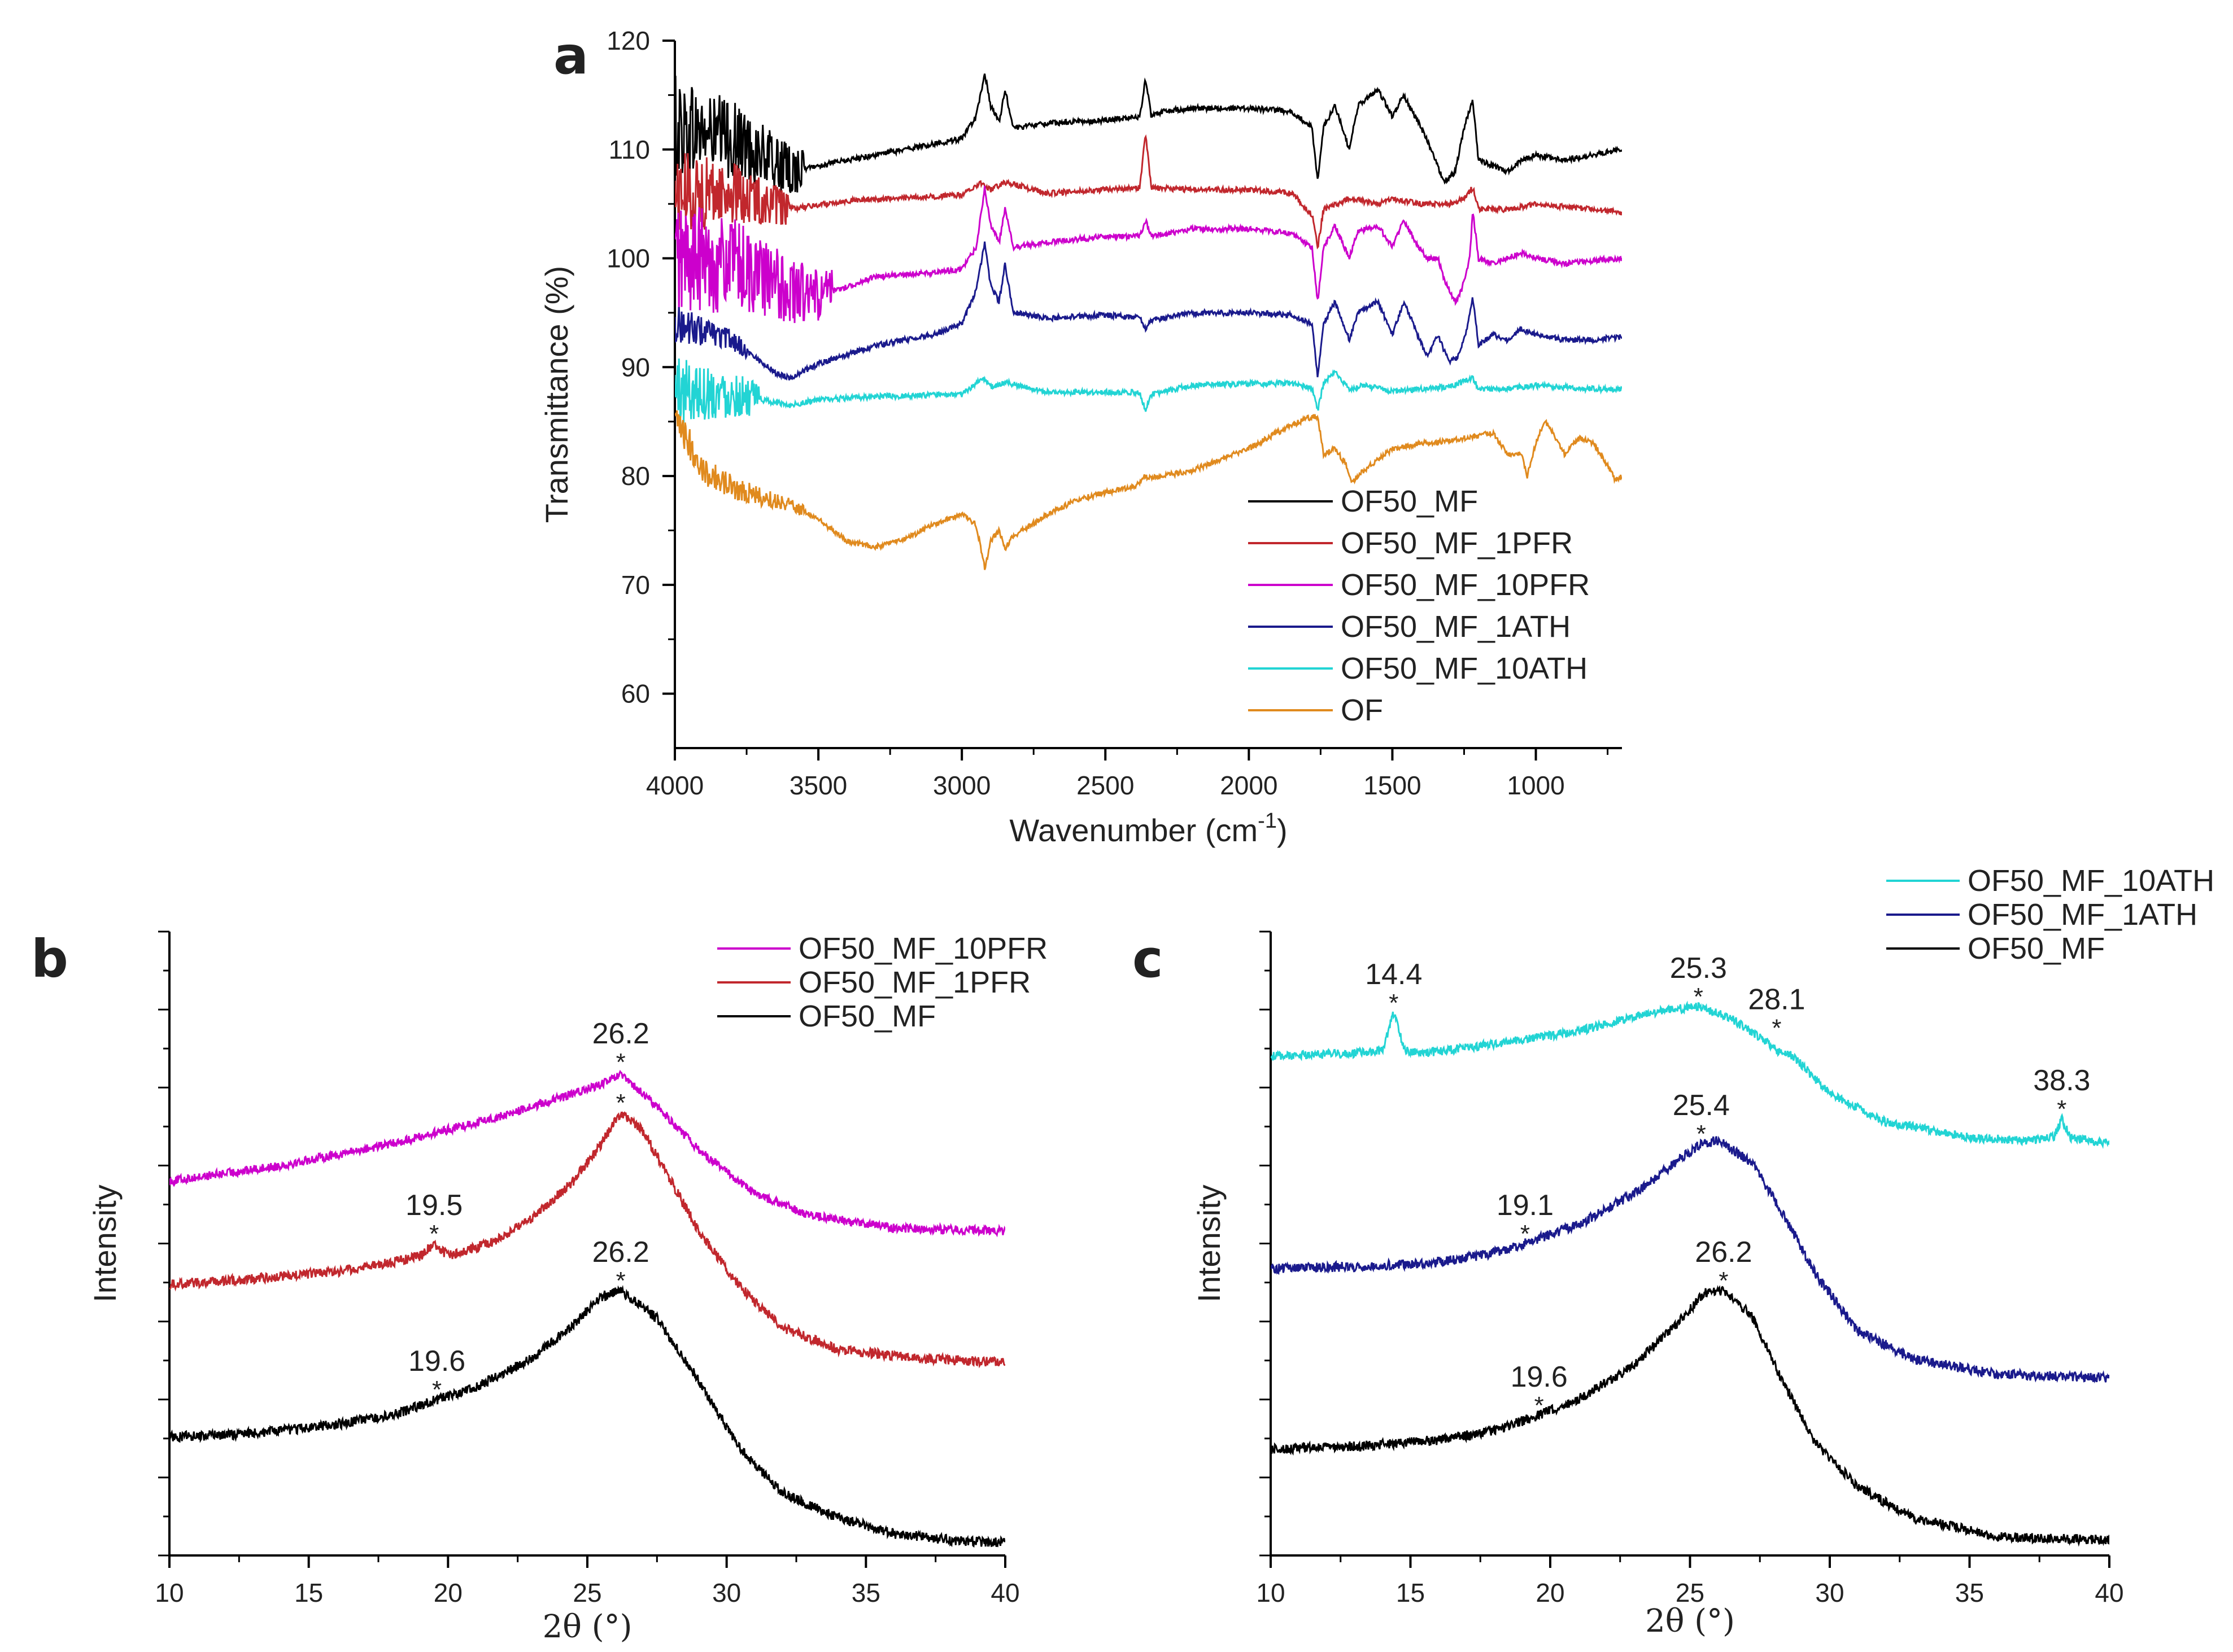 This screenshot has height=1652, width=2233. What do you see at coordinates (1392, 785) in the screenshot?
I see `x-tick-label: 1500` at bounding box center [1392, 785].